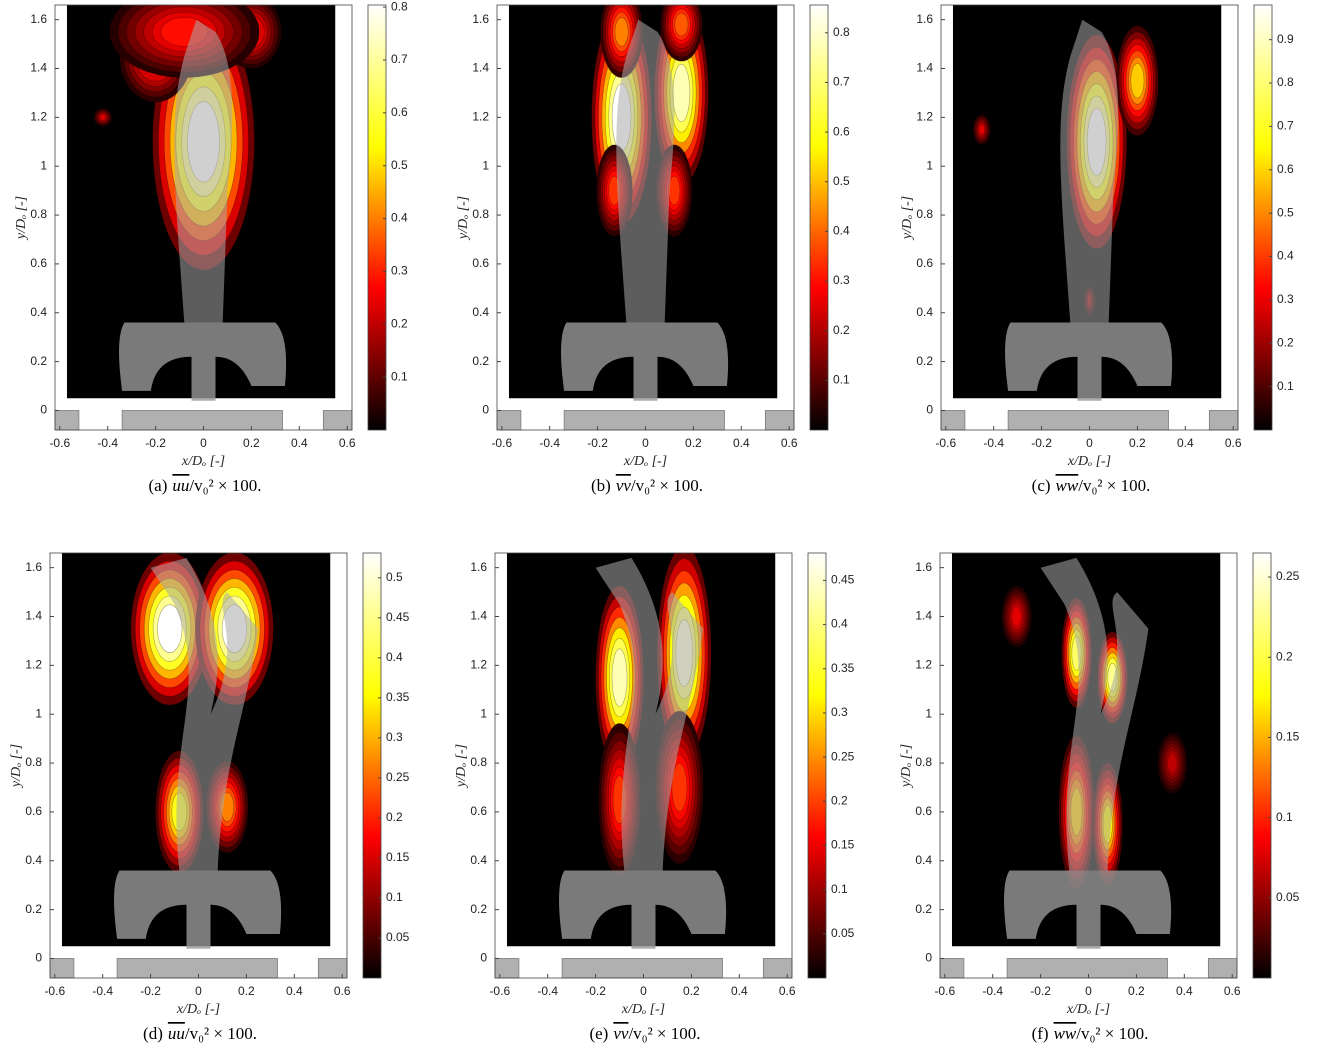 This screenshot has height=1057, width=1322. What do you see at coordinates (1041, 485) in the screenshot?
I see `caption-label: (c)` at bounding box center [1041, 485].